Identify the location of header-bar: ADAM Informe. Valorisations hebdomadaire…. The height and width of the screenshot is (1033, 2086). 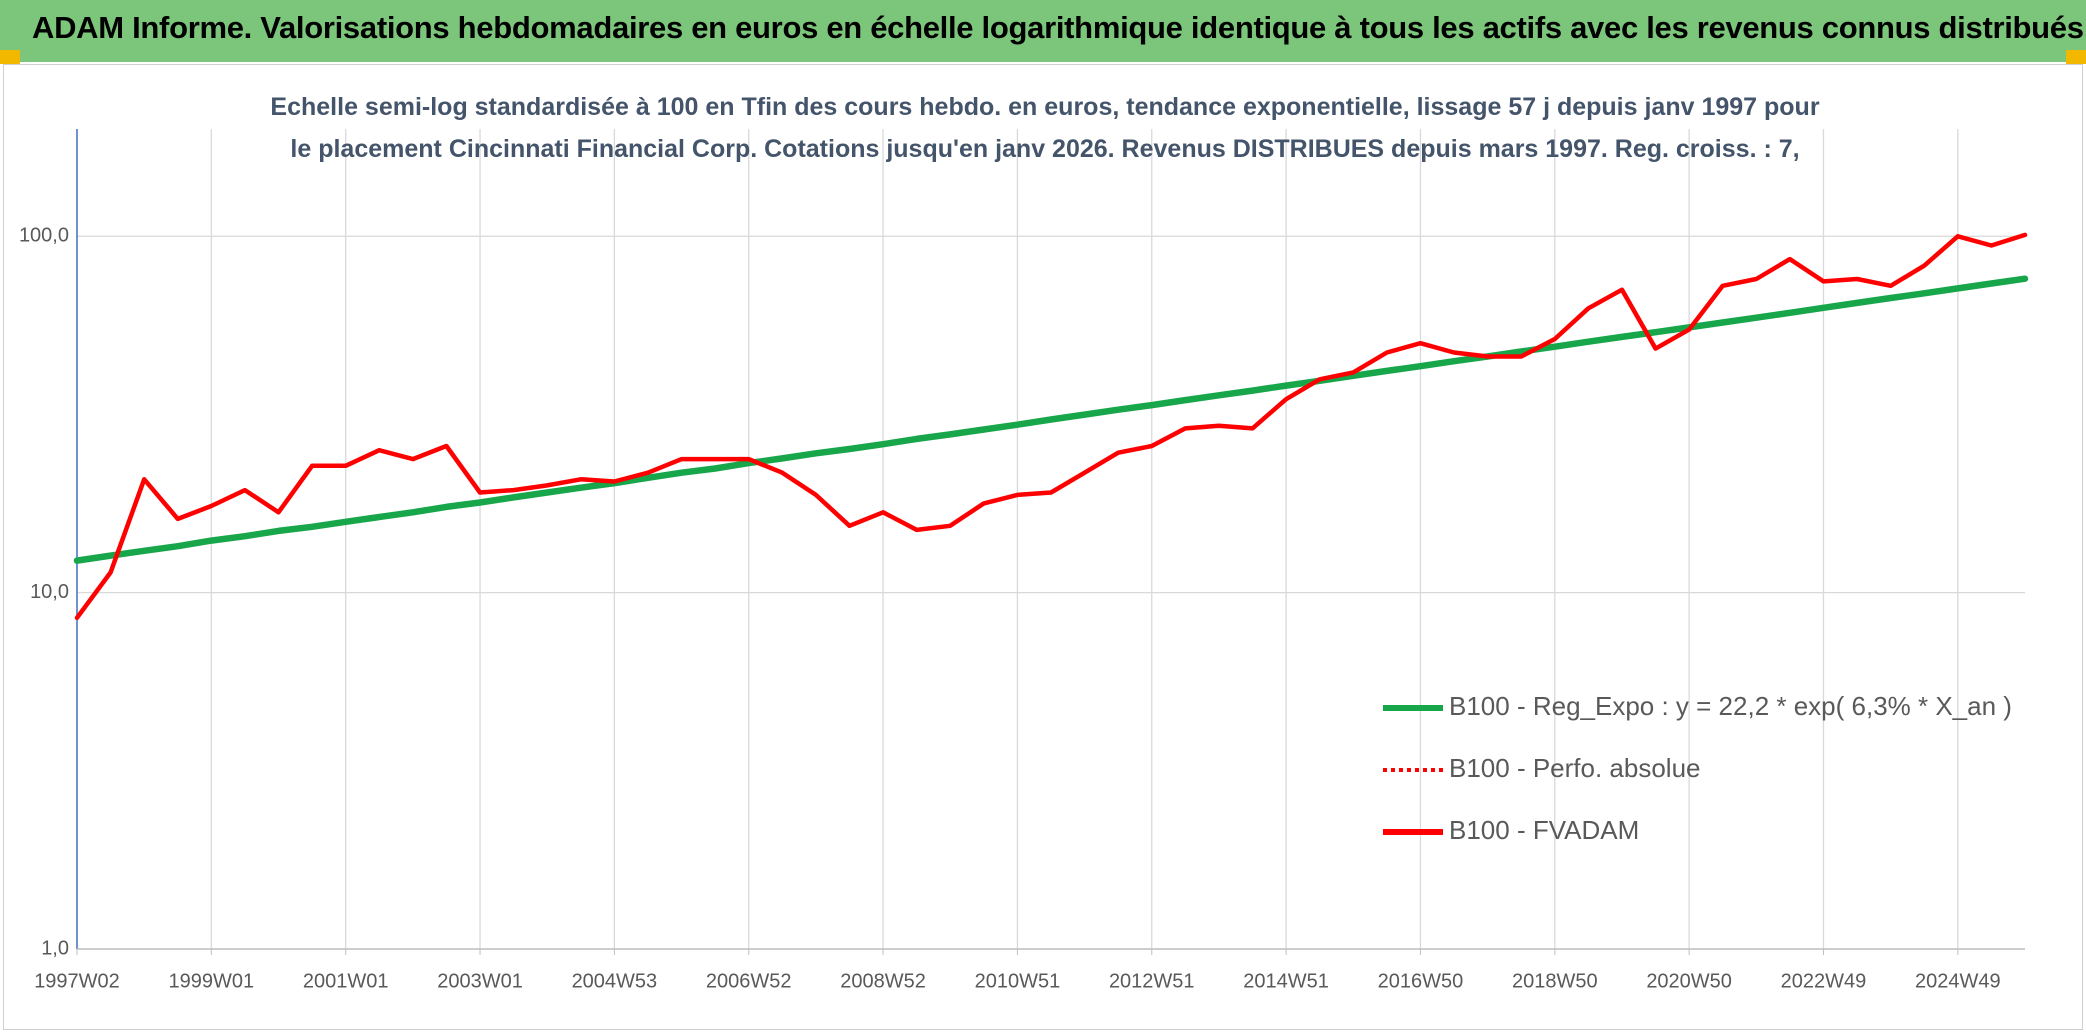
(1043, 31).